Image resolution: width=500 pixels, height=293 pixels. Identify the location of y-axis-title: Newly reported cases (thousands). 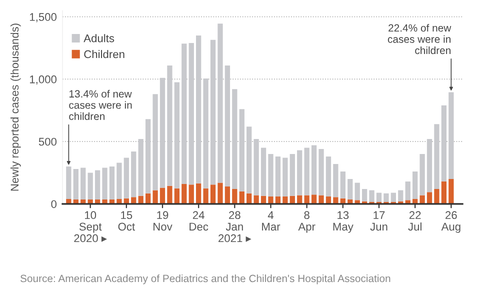
(15, 107).